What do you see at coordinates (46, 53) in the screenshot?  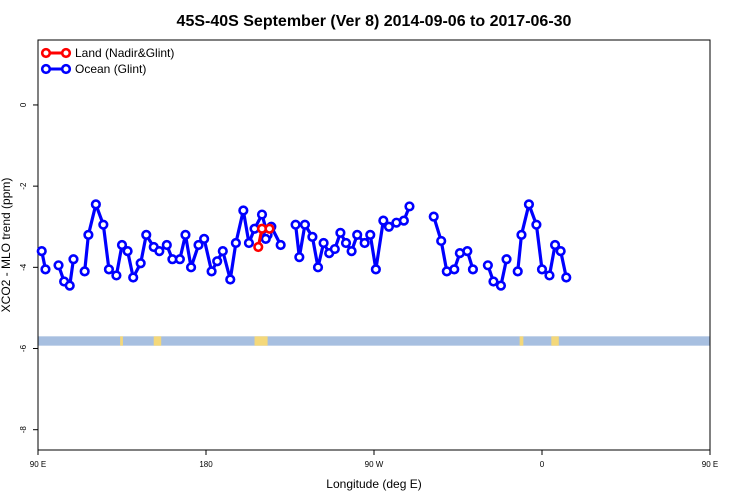 I see `legend-marker-land-left` at bounding box center [46, 53].